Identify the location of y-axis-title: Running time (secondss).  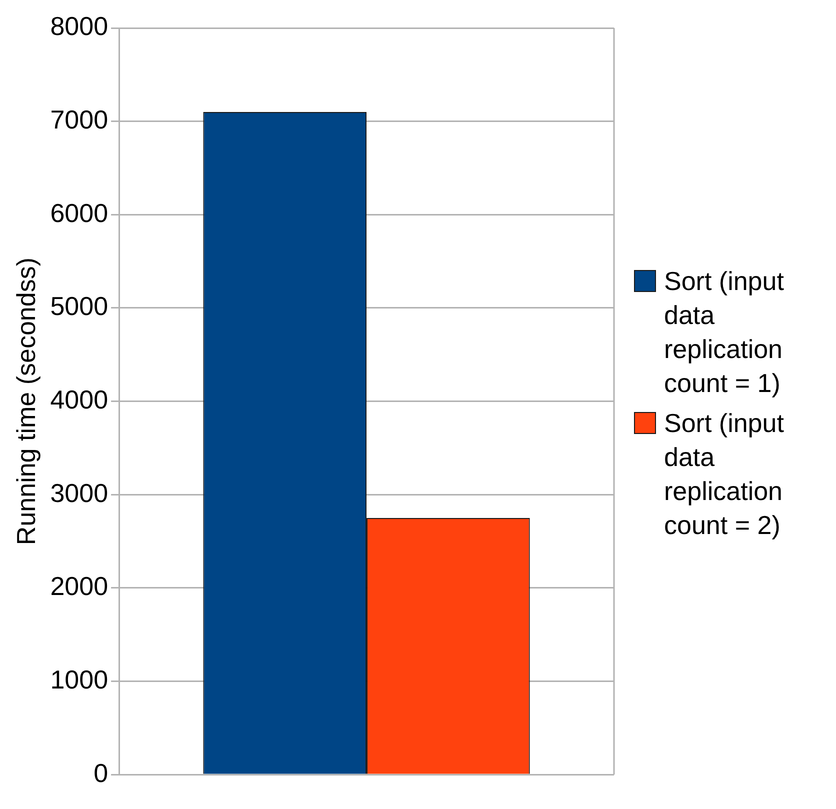
(25, 402).